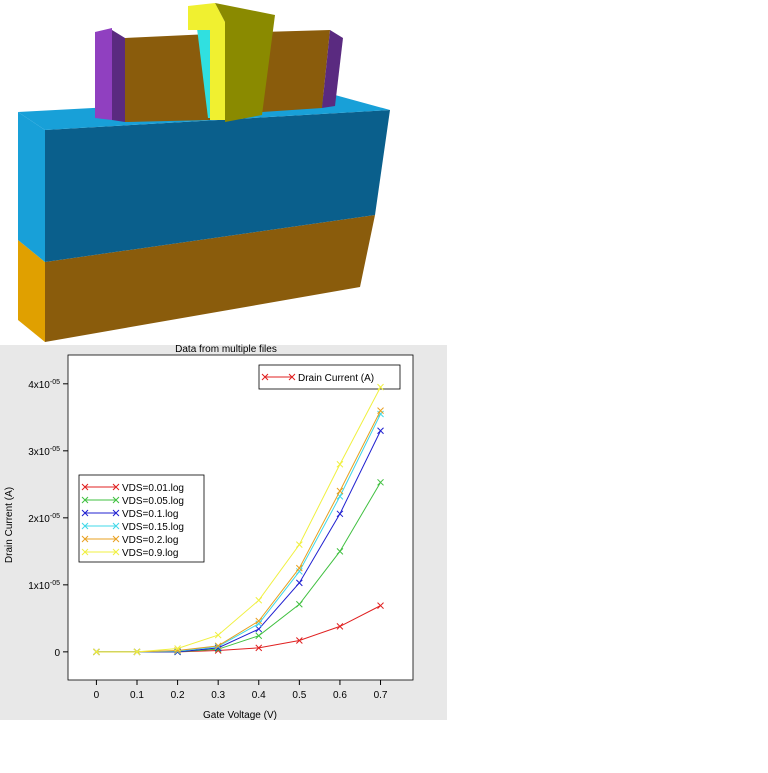  I want to click on legend-label: VDS=0.2.log, so click(150, 540).